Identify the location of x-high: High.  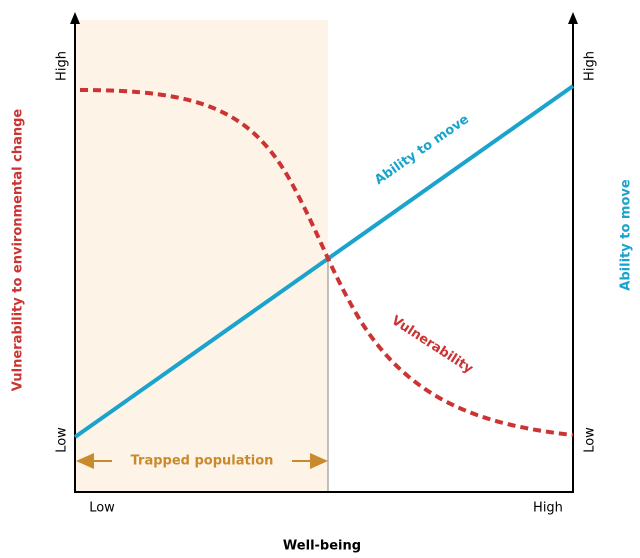
(548, 508).